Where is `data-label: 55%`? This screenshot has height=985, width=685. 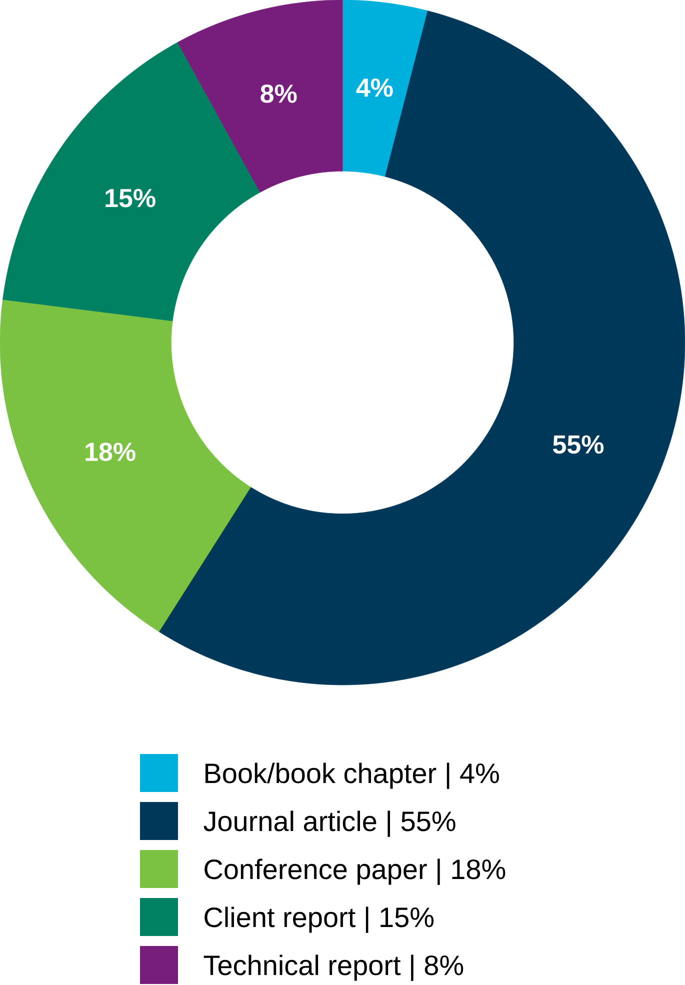 data-label: 55% is located at coordinates (578, 444).